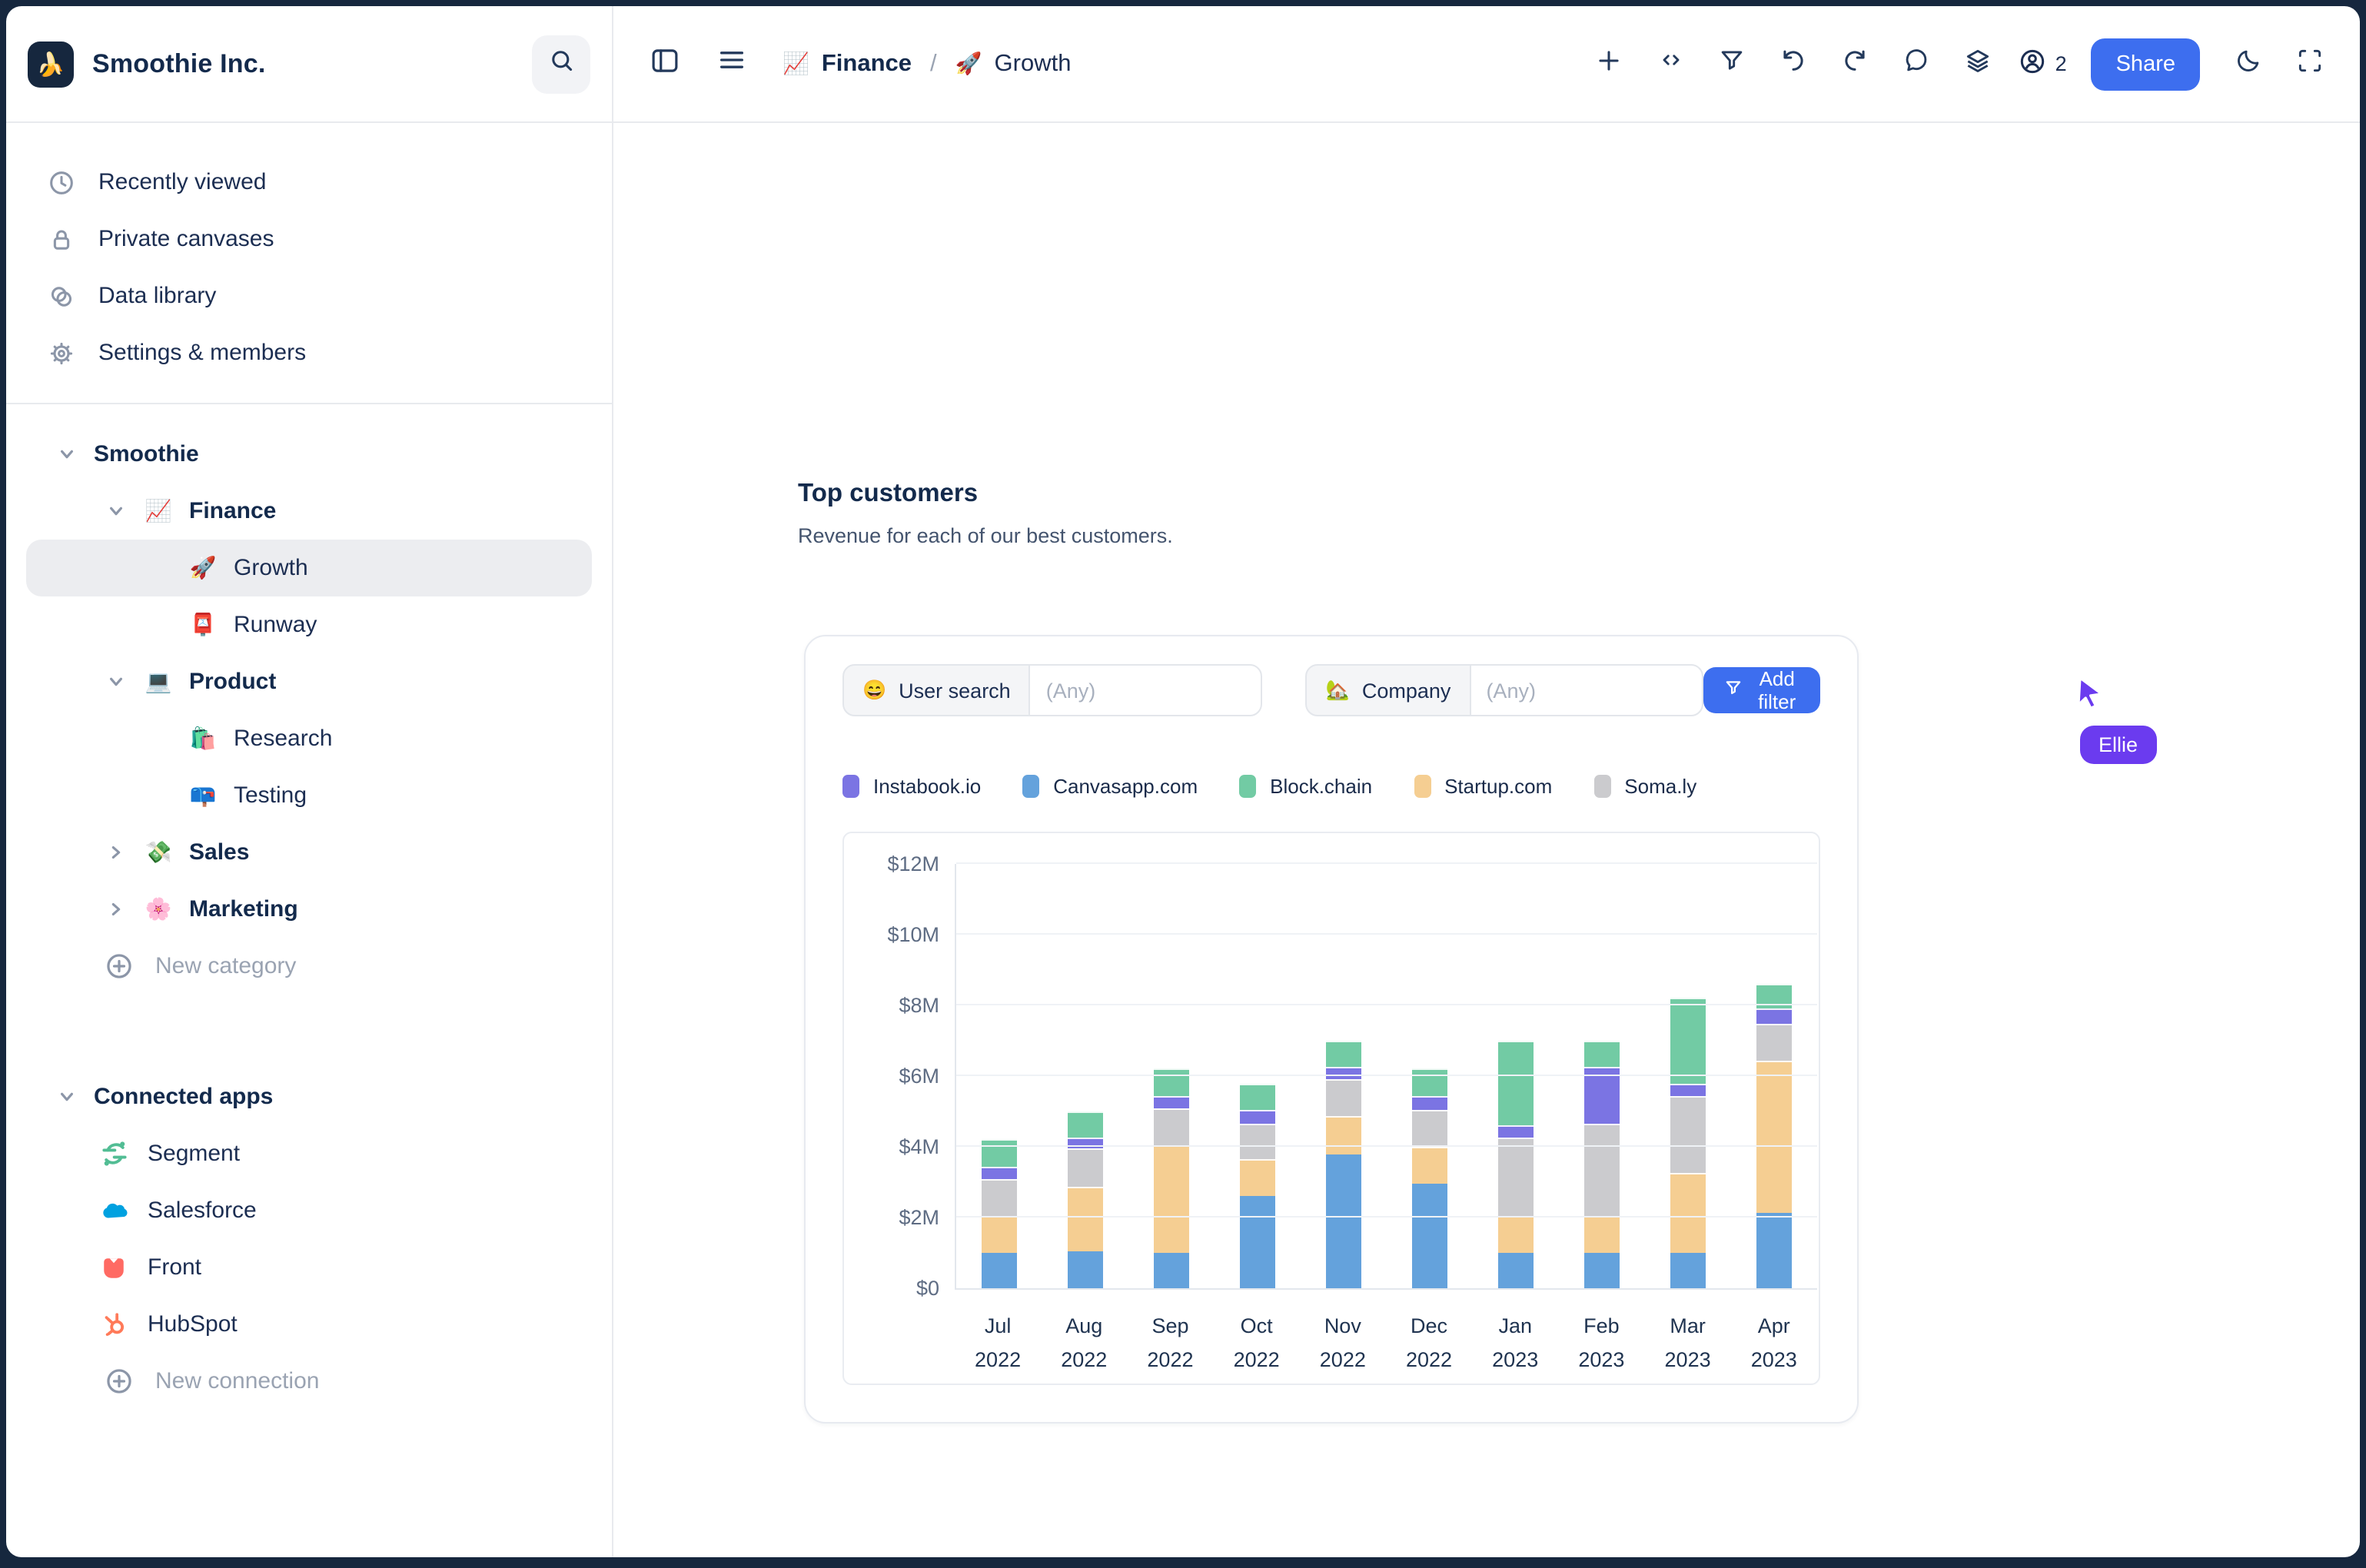 This screenshot has height=1568, width=2366. Describe the element at coordinates (309, 239) in the screenshot. I see `sidebar-item-private-canvases: Private canvases` at that location.